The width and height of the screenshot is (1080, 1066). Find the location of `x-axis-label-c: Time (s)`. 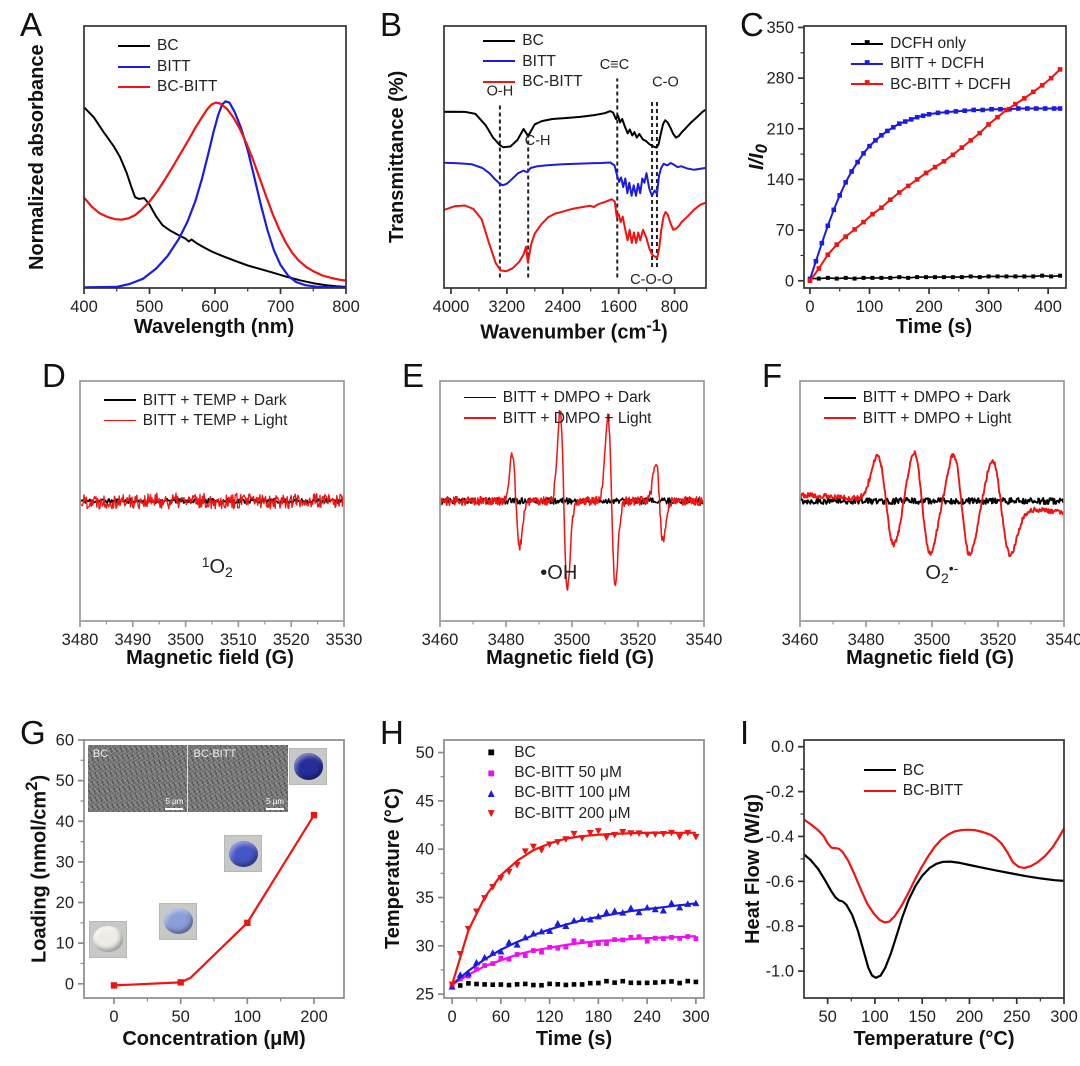

x-axis-label-c: Time (s) is located at coordinates (934, 327).